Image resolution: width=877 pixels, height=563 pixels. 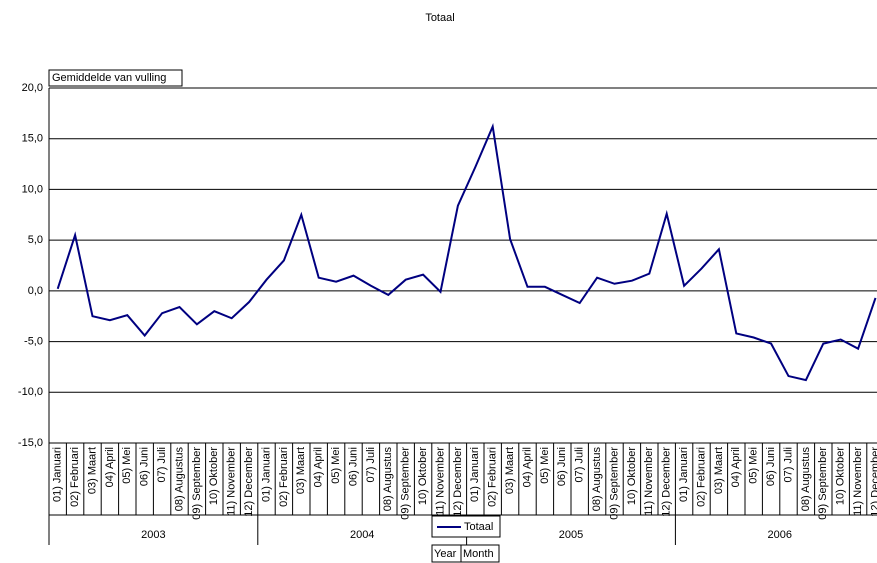 I want to click on legend, so click(x=466, y=526).